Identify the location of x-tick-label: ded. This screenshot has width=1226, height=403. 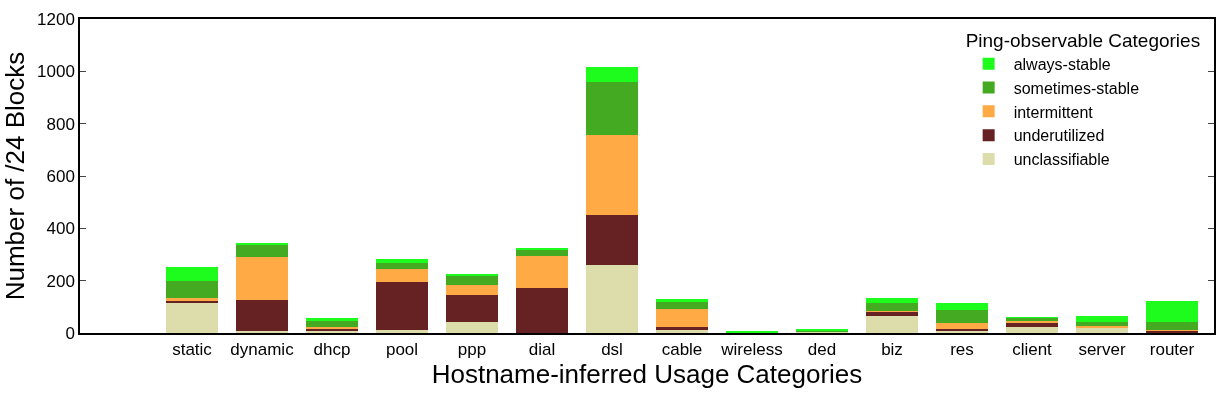
(822, 350).